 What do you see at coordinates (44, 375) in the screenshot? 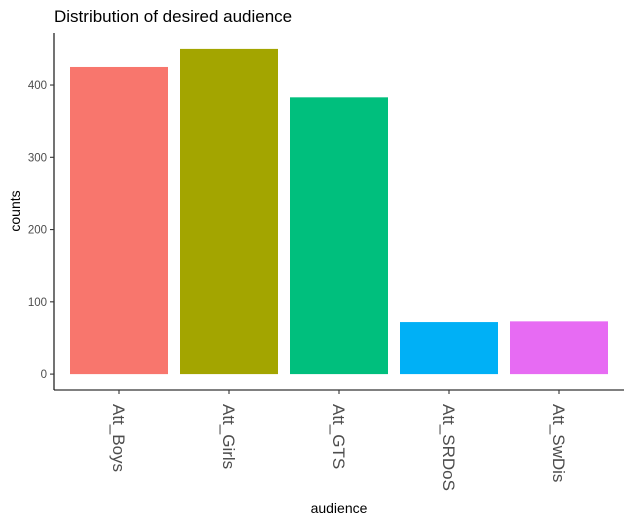
I see `y-tick-label: 0` at bounding box center [44, 375].